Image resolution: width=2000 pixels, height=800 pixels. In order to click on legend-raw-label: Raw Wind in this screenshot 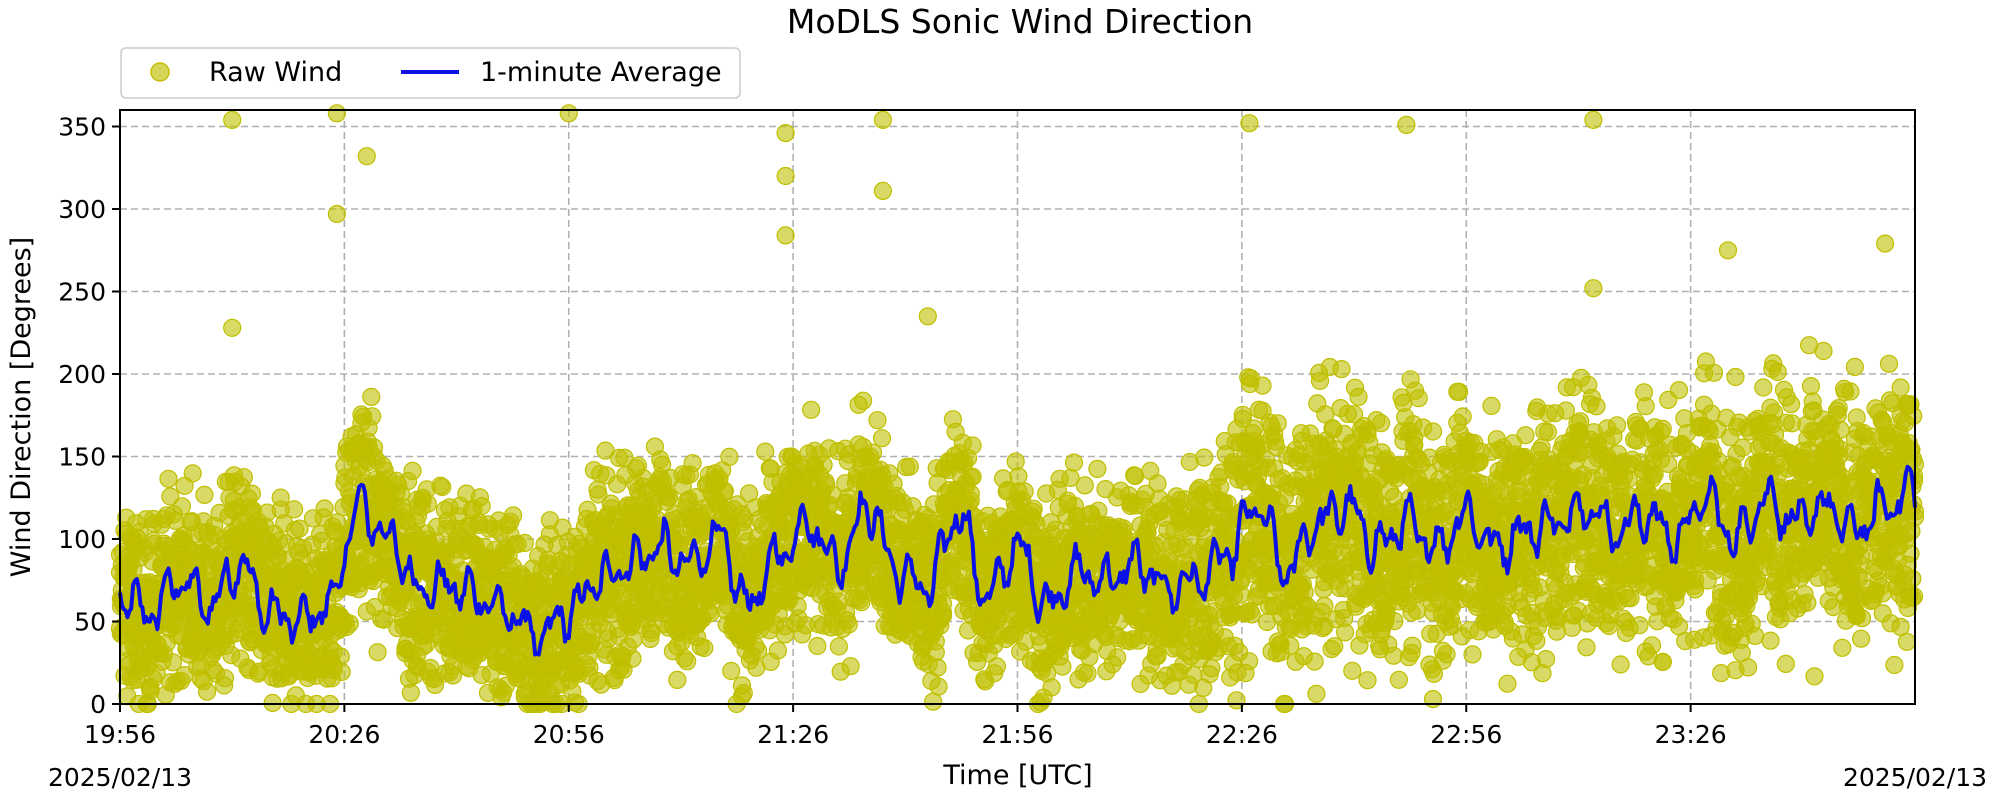, I will do `click(275, 72)`.